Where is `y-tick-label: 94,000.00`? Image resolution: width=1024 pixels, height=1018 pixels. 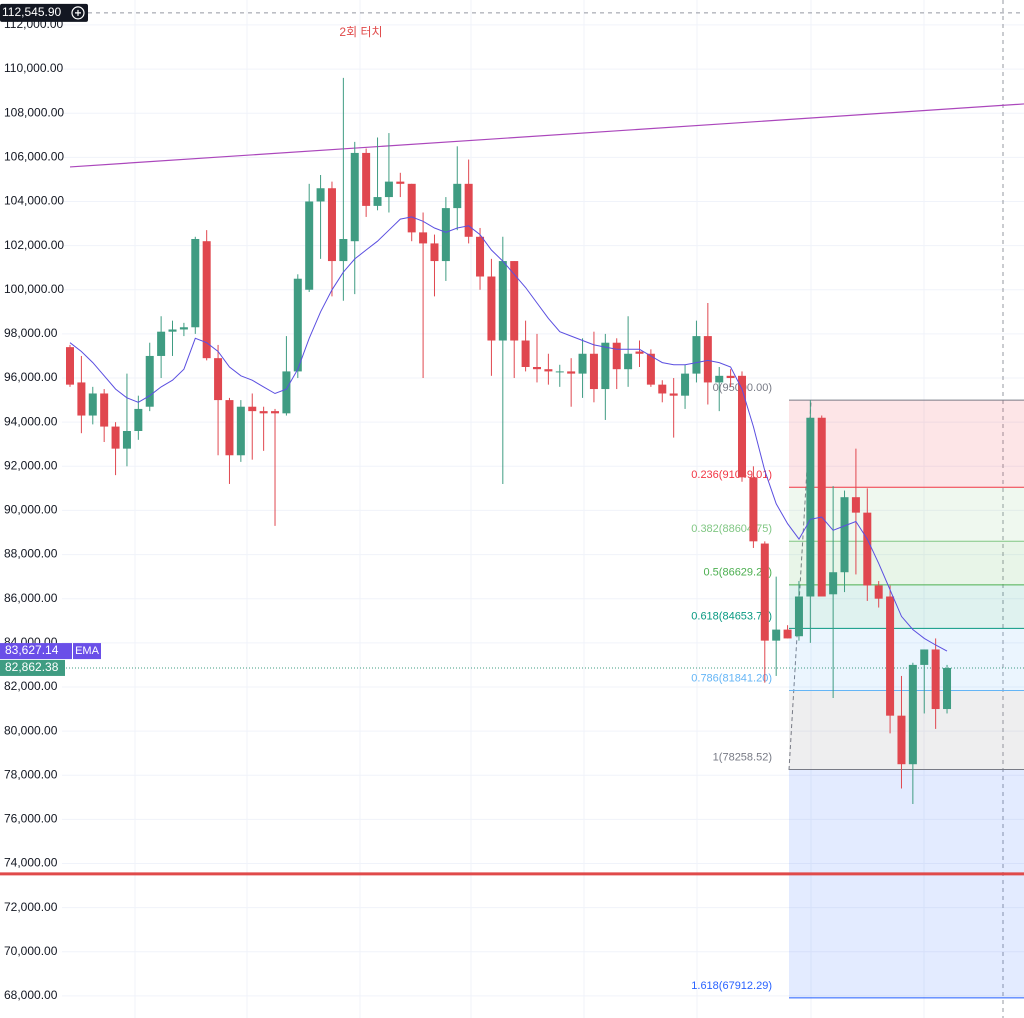
y-tick-label: 94,000.00 is located at coordinates (31, 421).